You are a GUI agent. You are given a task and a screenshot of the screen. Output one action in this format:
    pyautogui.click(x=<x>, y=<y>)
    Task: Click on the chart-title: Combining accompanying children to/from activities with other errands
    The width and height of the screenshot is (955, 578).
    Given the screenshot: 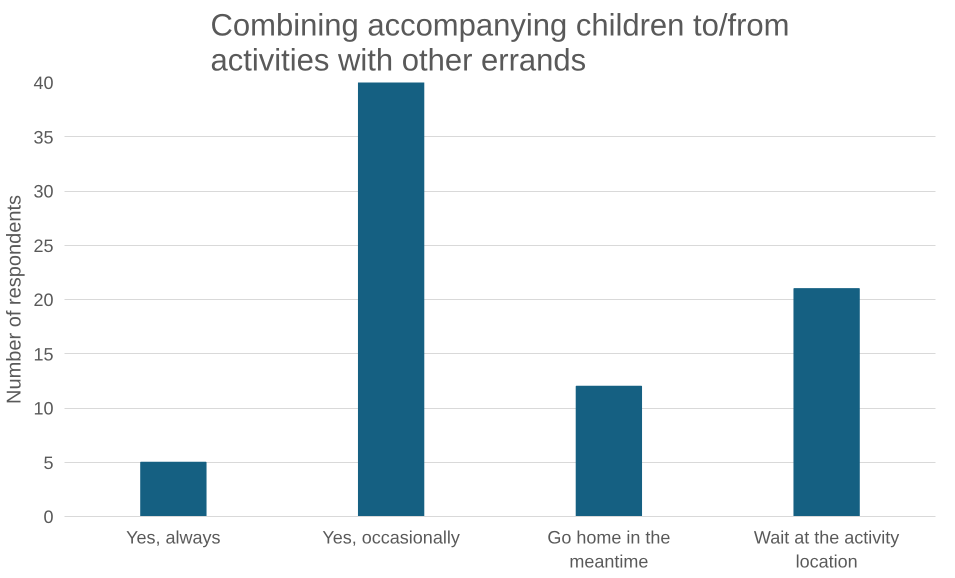 What is the action you would take?
    pyautogui.click(x=500, y=43)
    